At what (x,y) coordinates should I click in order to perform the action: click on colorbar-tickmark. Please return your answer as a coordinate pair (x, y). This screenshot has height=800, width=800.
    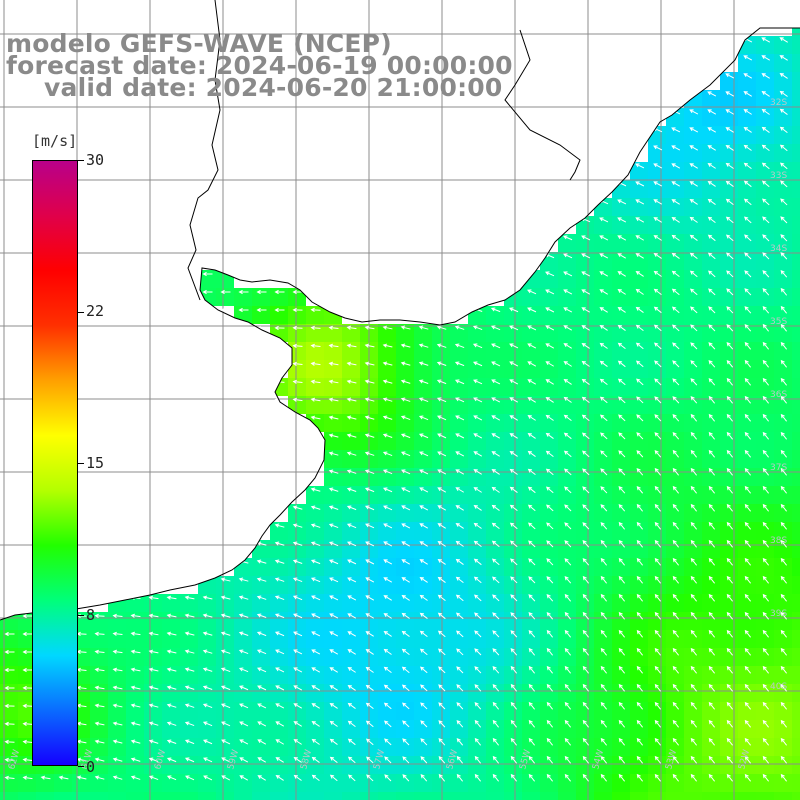
    Looking at the image, I should click on (81, 160).